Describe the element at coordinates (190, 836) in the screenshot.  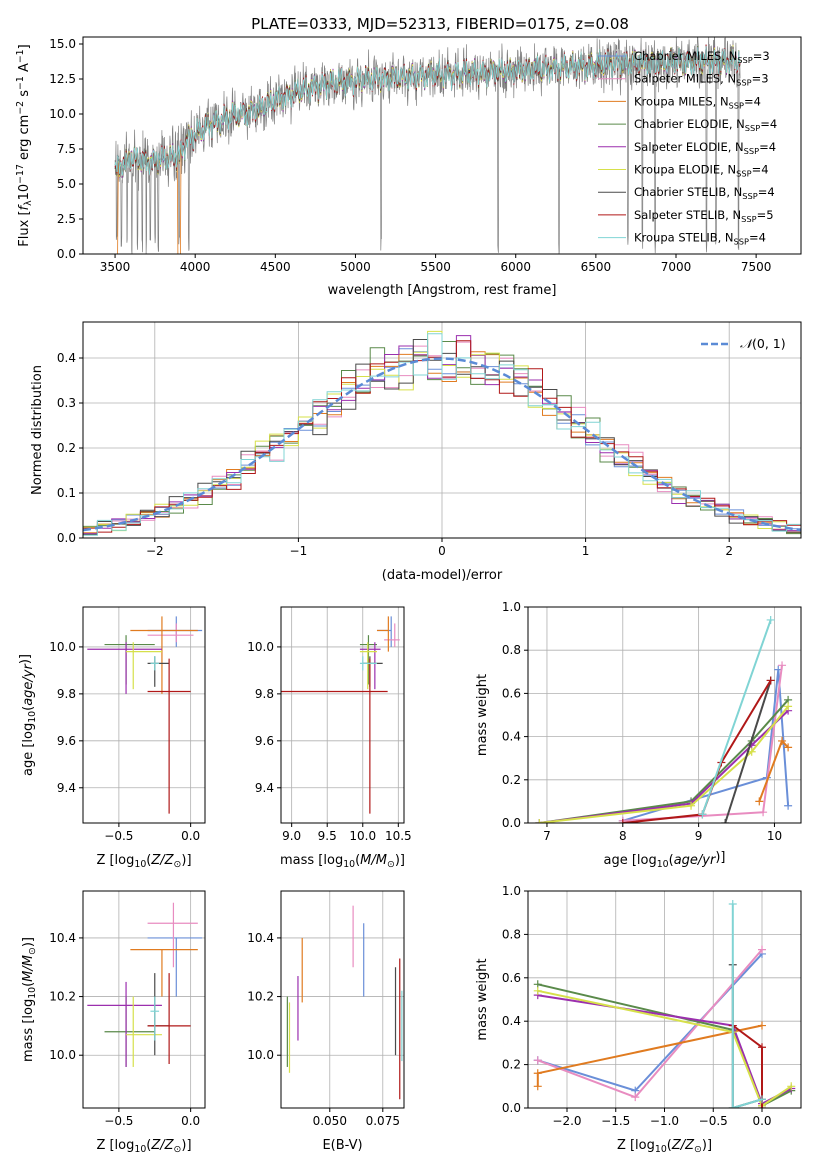
I see `age_vs_Z-xtick-label: 0.0` at that location.